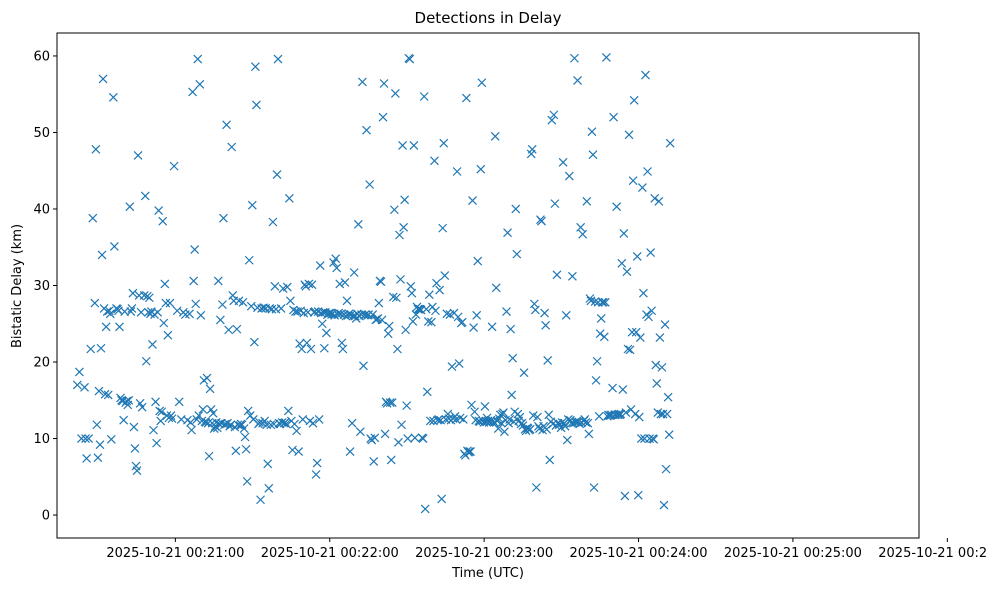 The height and width of the screenshot is (590, 988). What do you see at coordinates (484, 553) in the screenshot?
I see `x-tick-label: 2025-10-21 00:23:00` at bounding box center [484, 553].